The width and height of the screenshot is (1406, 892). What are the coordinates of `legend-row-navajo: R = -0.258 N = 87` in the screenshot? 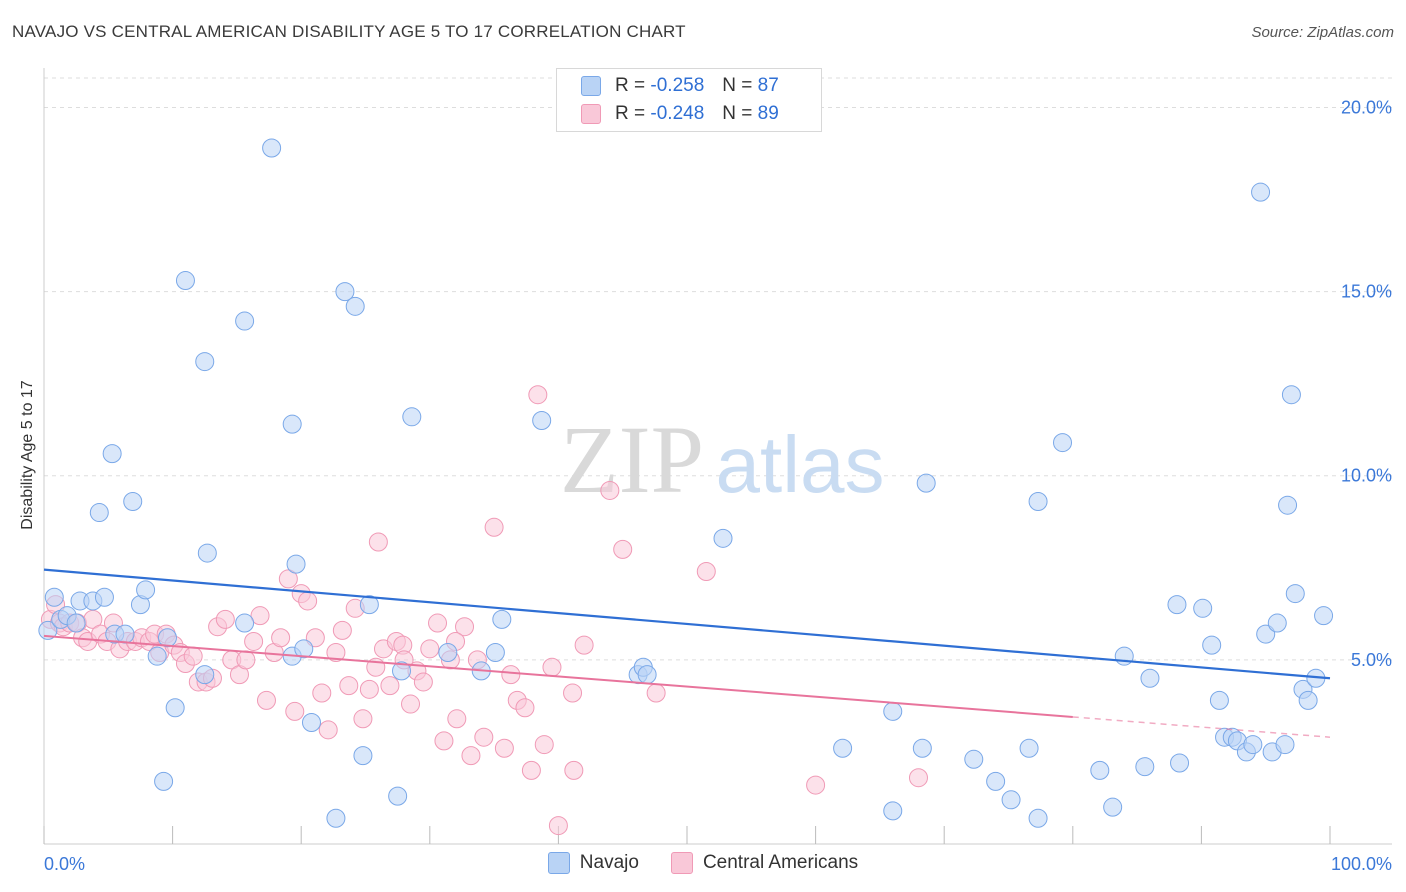 It's located at (668, 86).